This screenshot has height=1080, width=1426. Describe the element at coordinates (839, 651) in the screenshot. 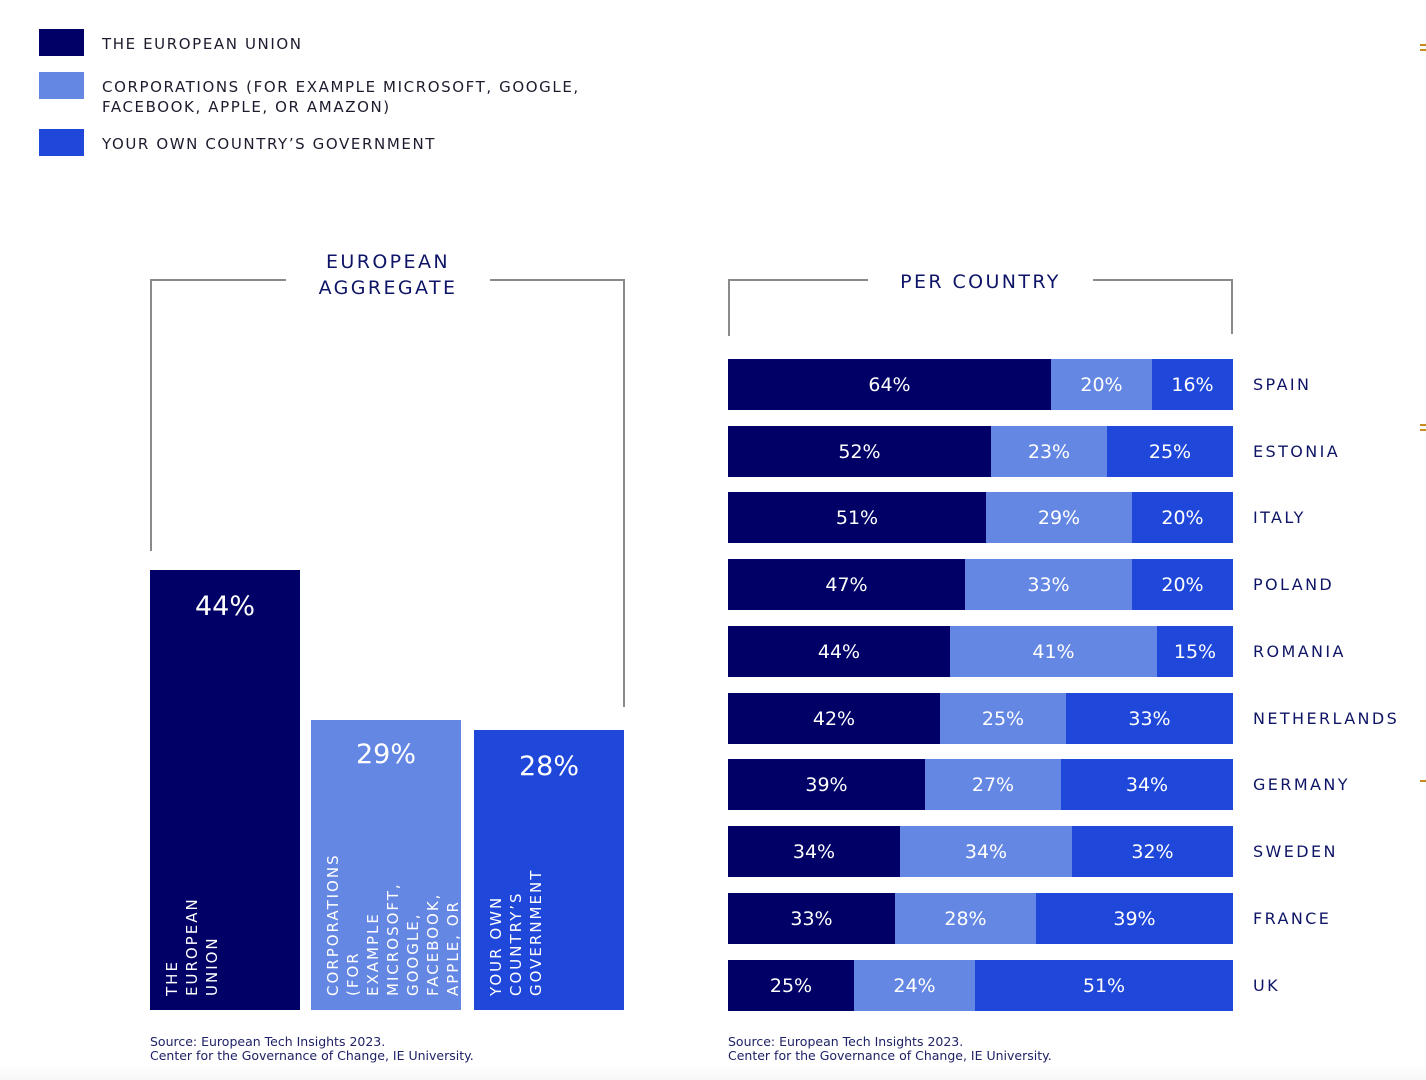

I see `segment-value-label: 44%` at that location.